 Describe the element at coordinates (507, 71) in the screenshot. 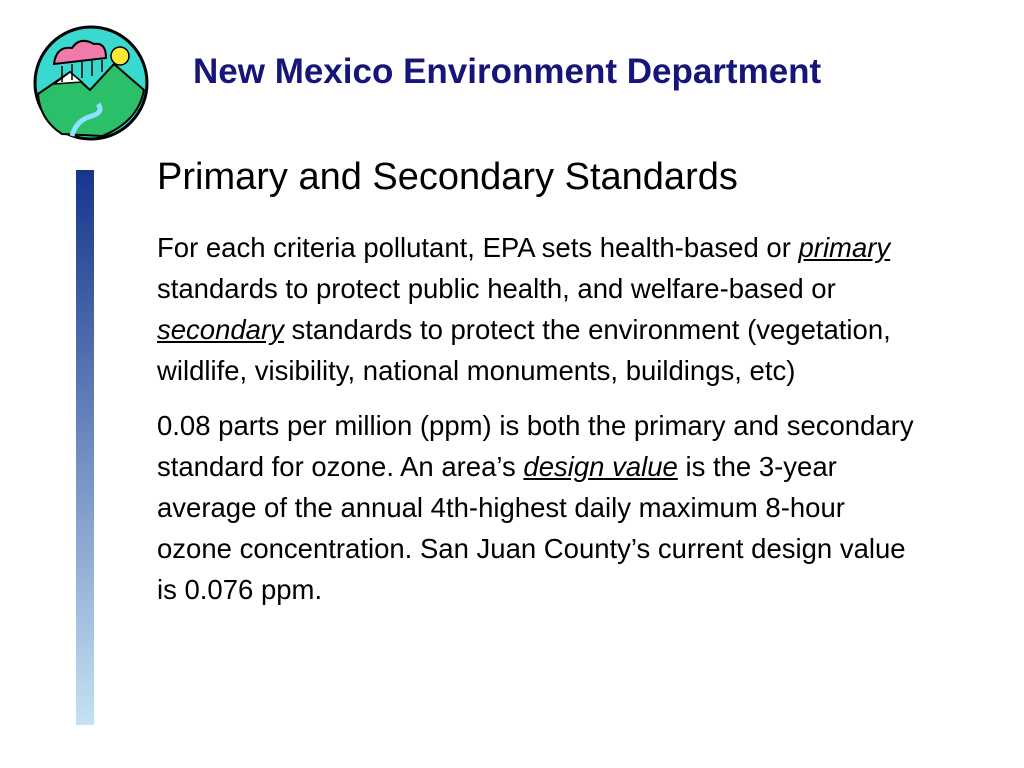

I see `header-title: New Mexico Environment Department` at that location.